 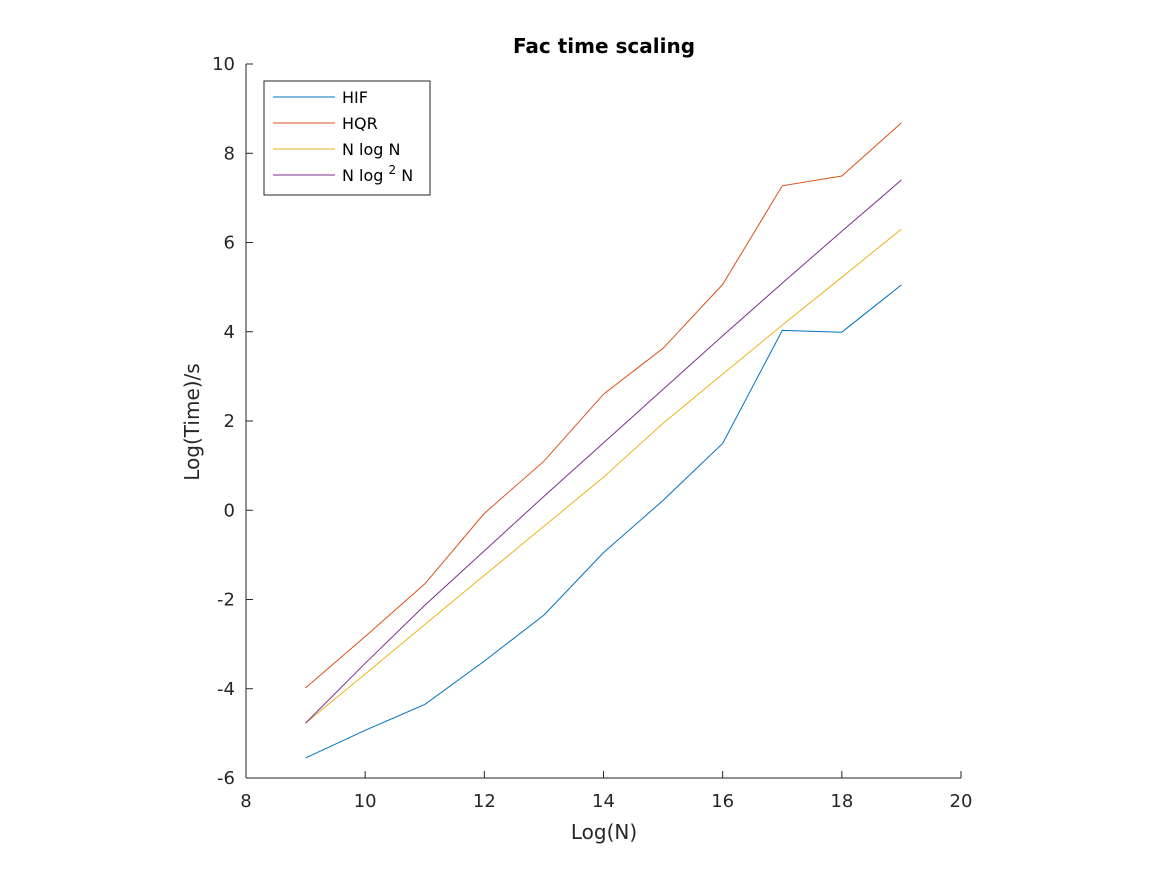 What do you see at coordinates (229, 243) in the screenshot?
I see `y-tick-label: 6` at bounding box center [229, 243].